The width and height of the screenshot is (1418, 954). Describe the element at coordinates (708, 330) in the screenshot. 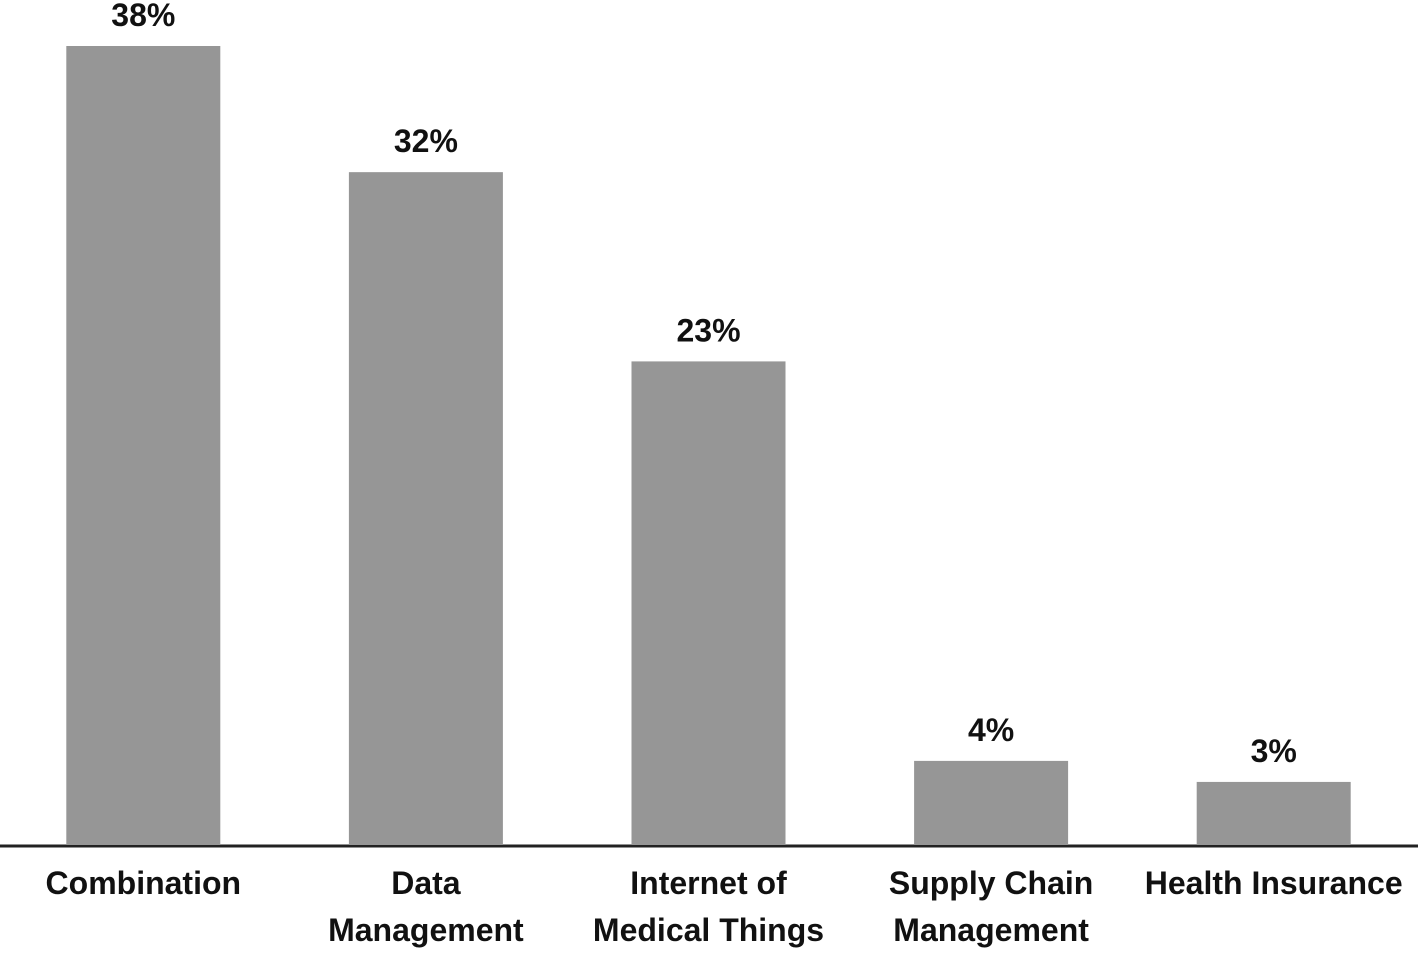

I see `value-label: 23%` at that location.